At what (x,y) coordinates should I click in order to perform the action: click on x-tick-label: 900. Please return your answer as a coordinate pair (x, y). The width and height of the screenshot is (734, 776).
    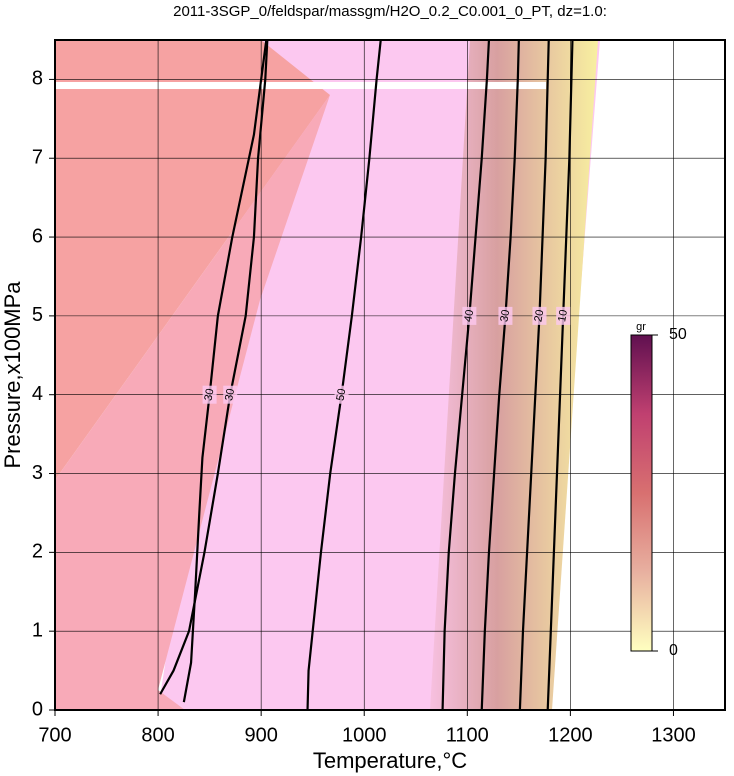
    Looking at the image, I should click on (260, 735).